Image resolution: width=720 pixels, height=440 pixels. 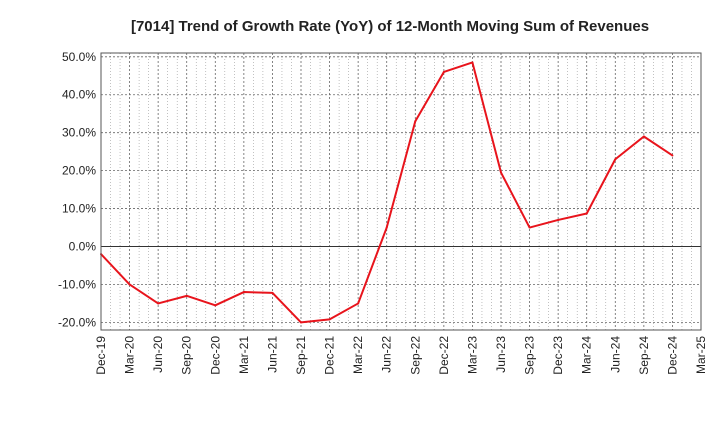 I want to click on x-tick-label: Mar-23, so click(x=472, y=355).